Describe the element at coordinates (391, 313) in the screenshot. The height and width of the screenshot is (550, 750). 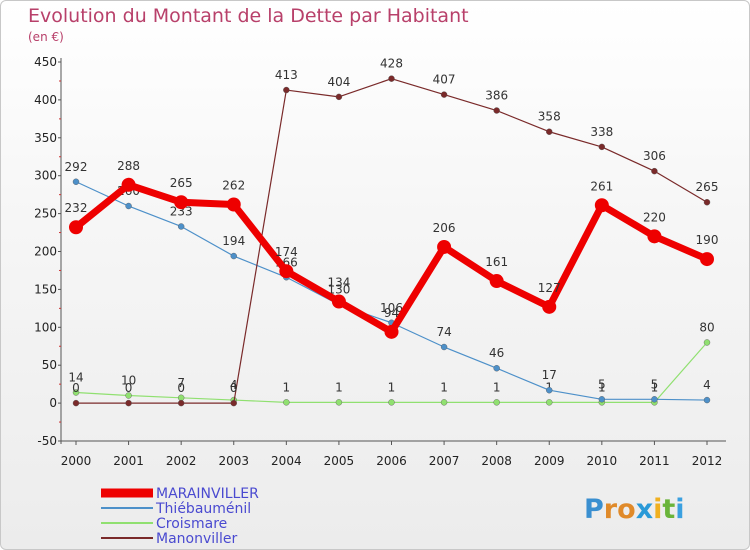
I see `data-label: 94` at that location.